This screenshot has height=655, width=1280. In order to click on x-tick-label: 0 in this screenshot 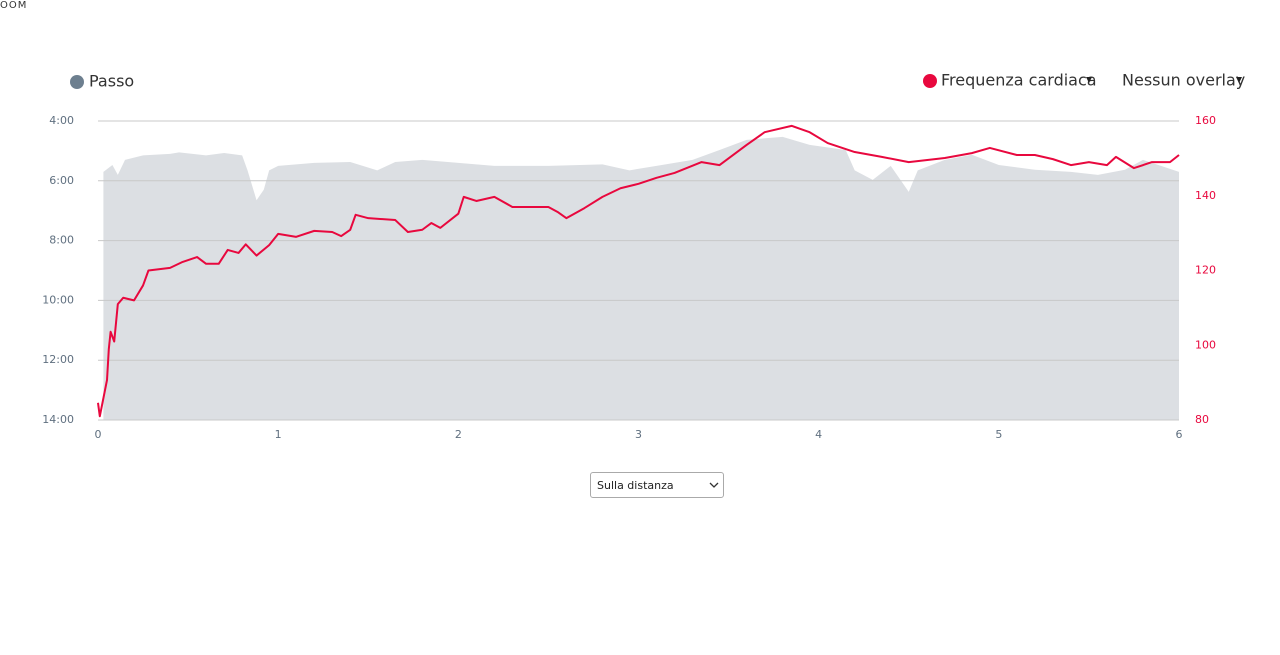, I will do `click(98, 434)`.